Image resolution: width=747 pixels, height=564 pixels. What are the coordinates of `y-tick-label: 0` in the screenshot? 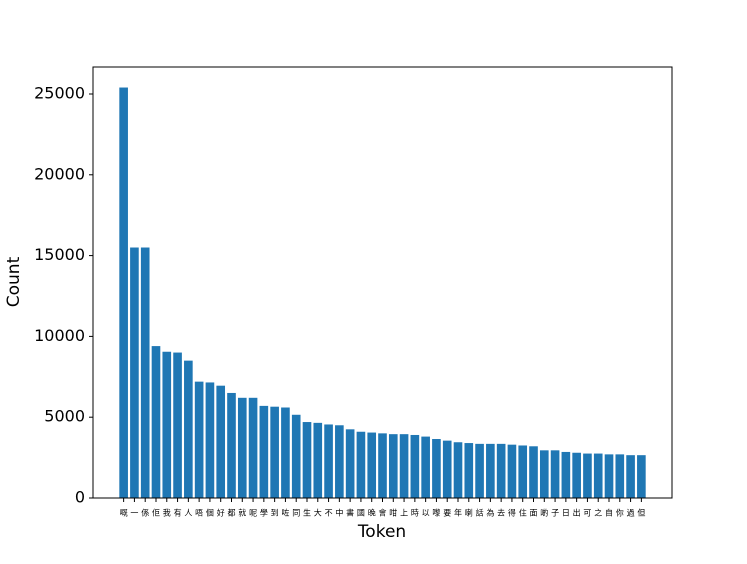 It's located at (80, 497).